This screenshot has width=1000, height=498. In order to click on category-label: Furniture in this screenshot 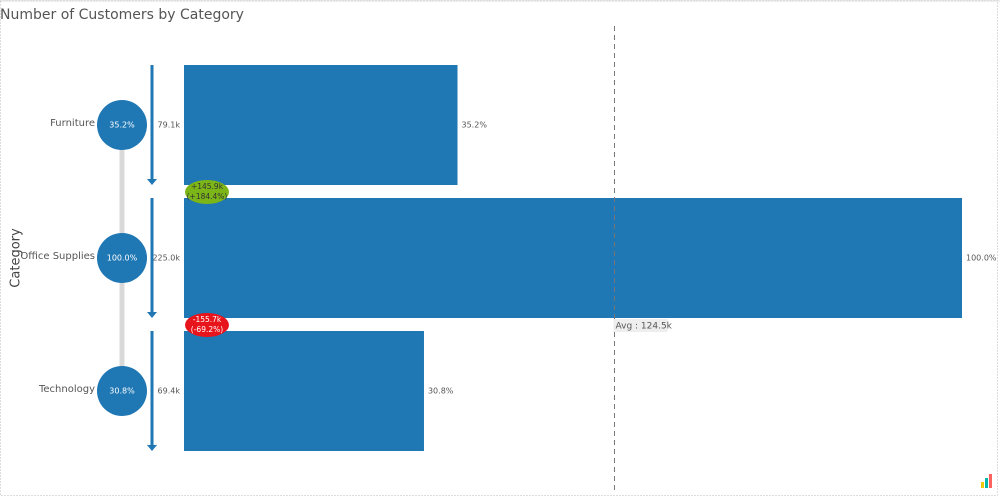, I will do `click(72, 123)`.